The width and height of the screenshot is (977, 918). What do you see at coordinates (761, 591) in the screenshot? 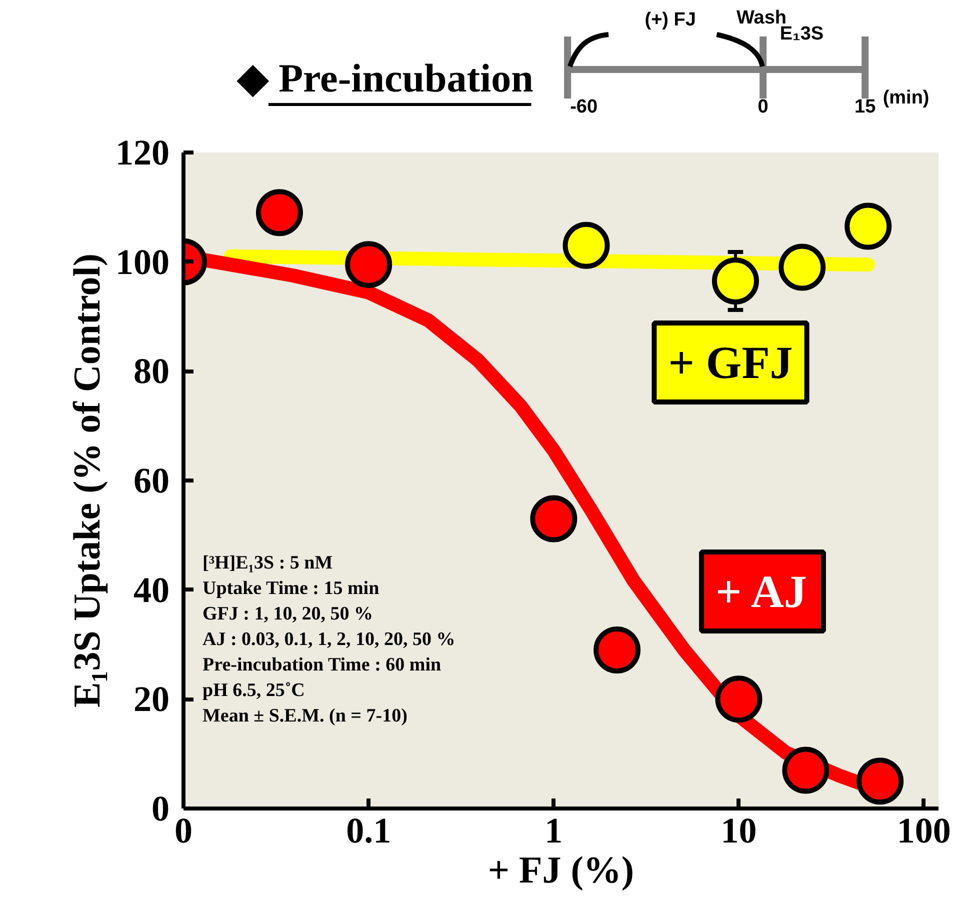
I see `series-label: + AJ` at bounding box center [761, 591].